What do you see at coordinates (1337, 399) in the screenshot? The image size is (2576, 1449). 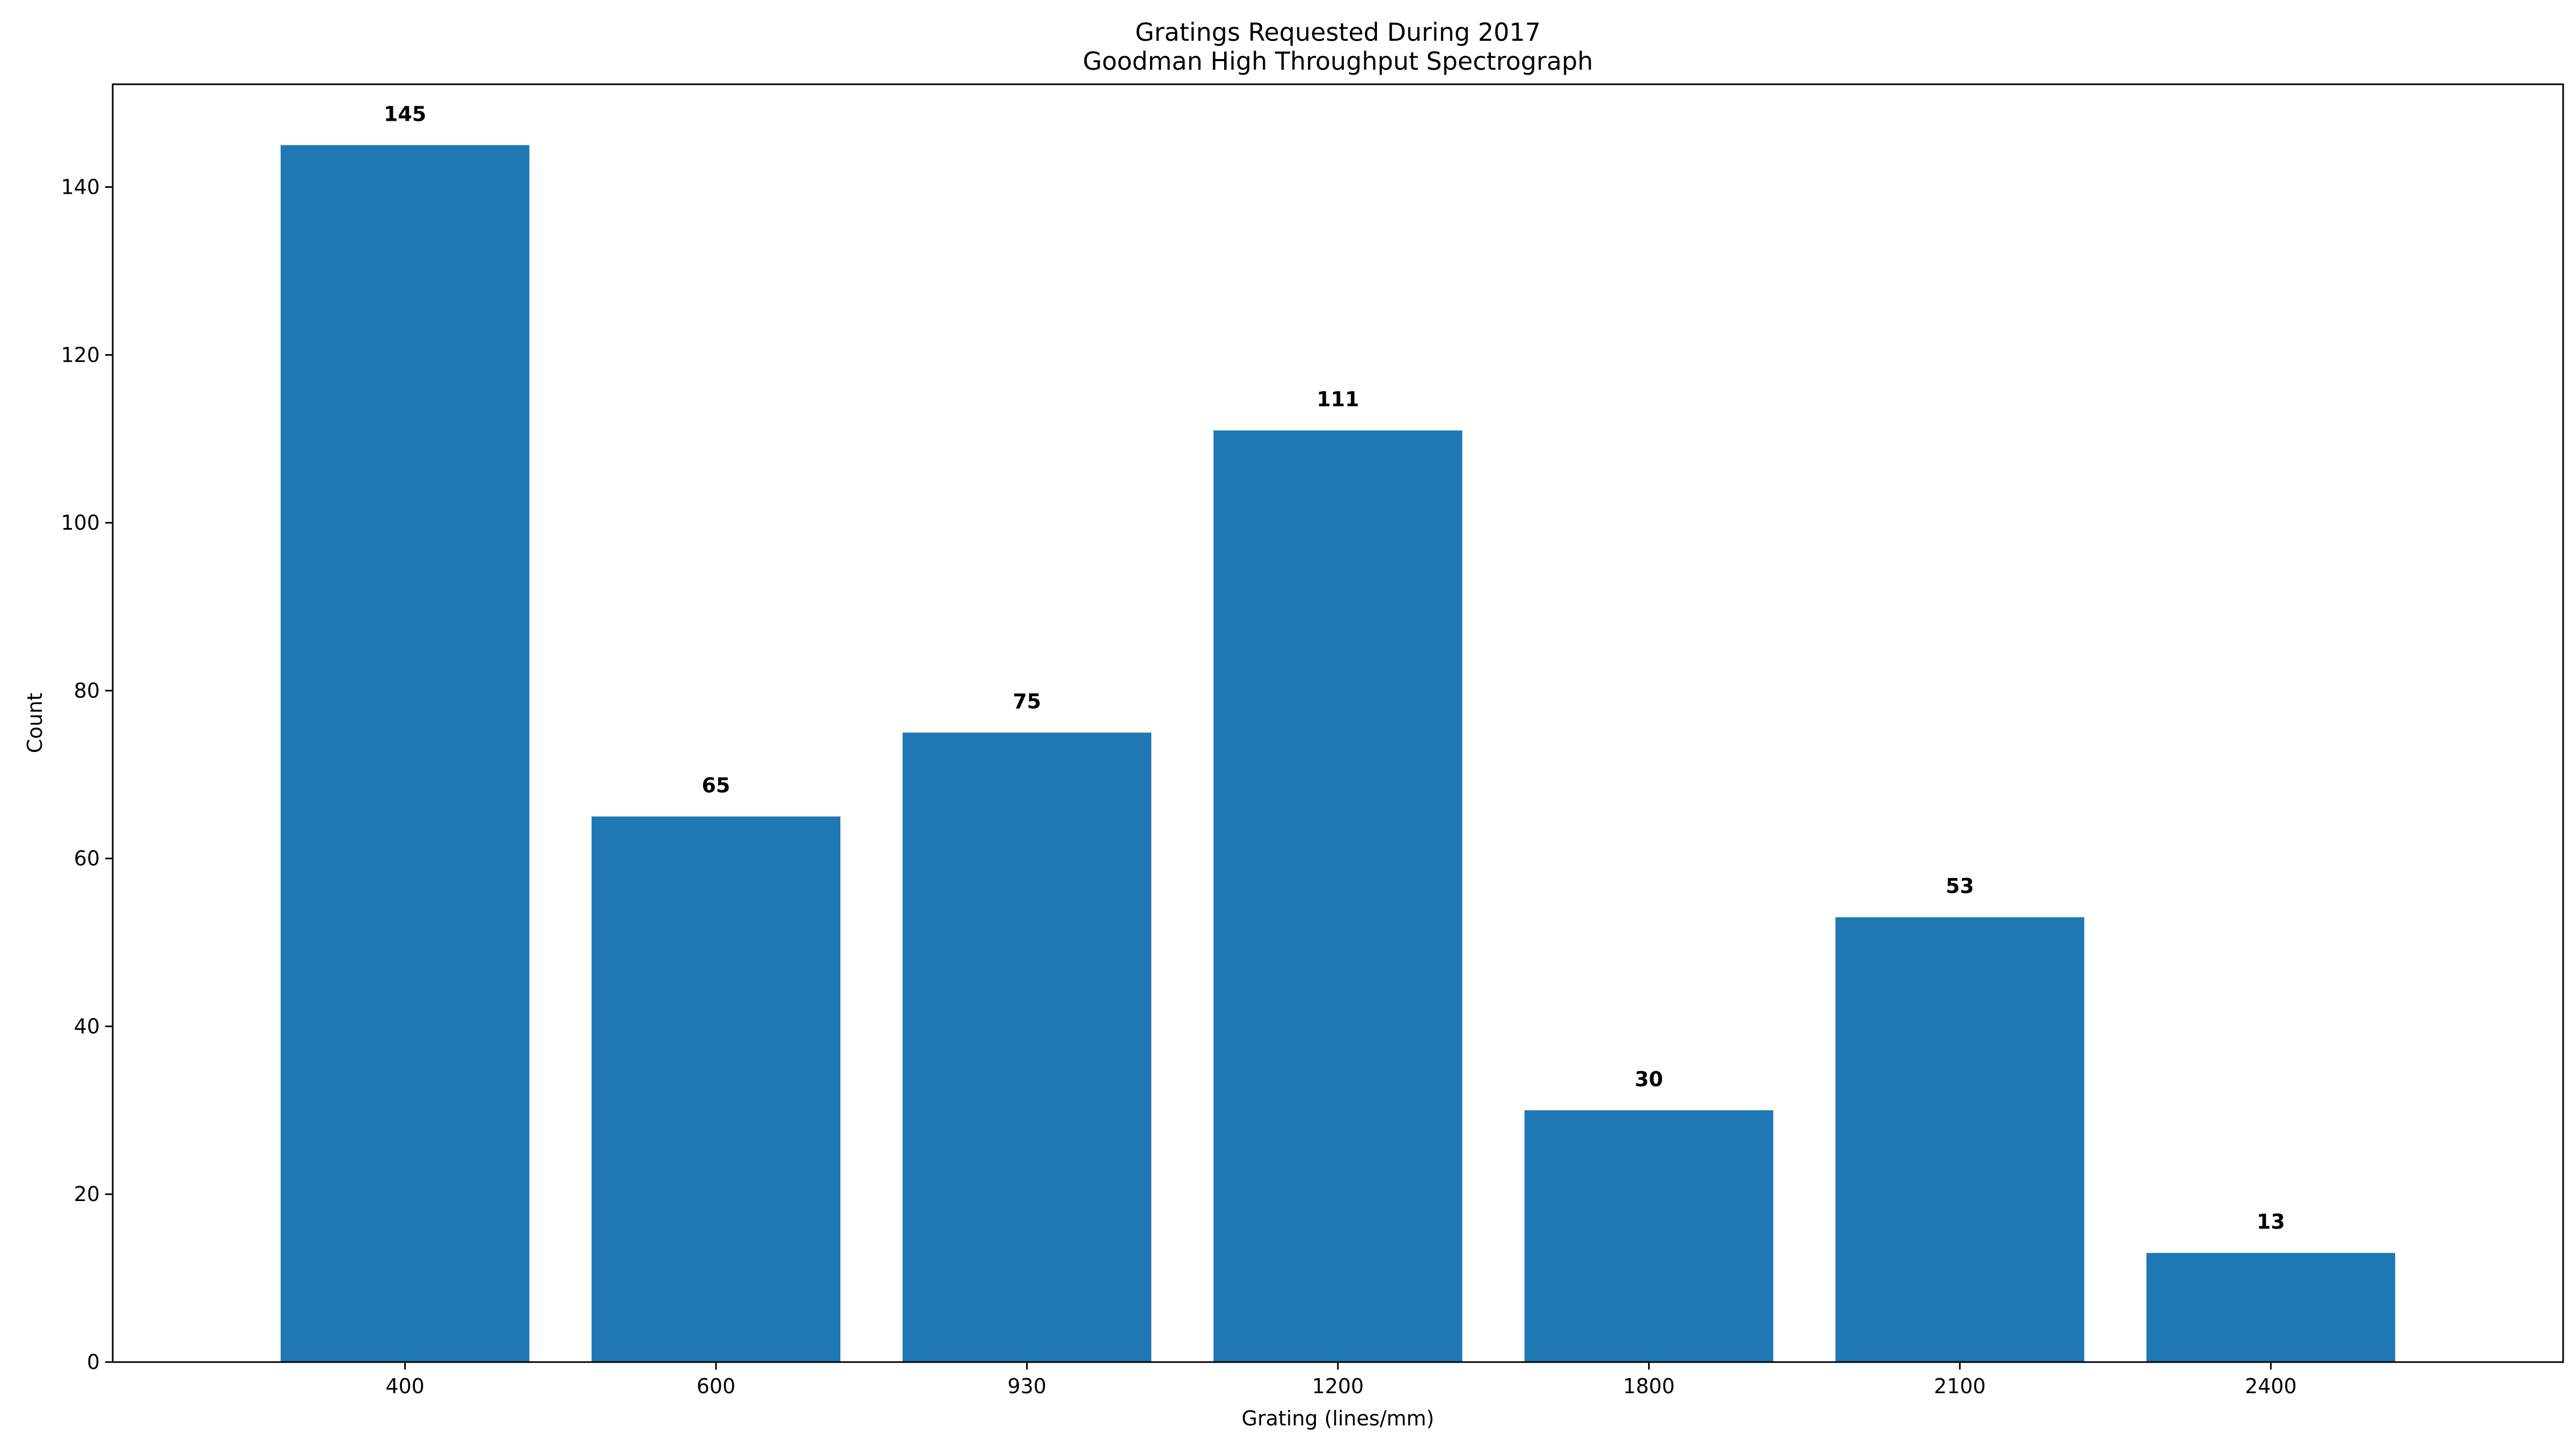 I see `bar-value-label: 111` at bounding box center [1337, 399].